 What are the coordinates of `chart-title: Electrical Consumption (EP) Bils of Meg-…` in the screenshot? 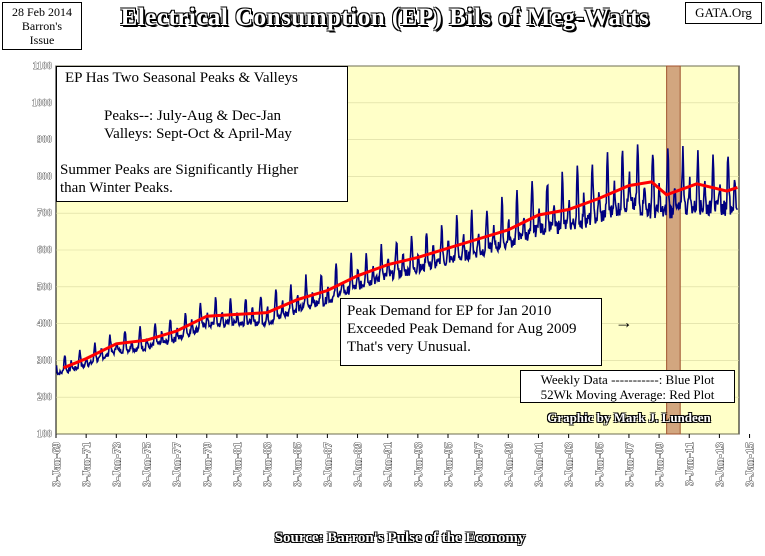 It's located at (385, 17).